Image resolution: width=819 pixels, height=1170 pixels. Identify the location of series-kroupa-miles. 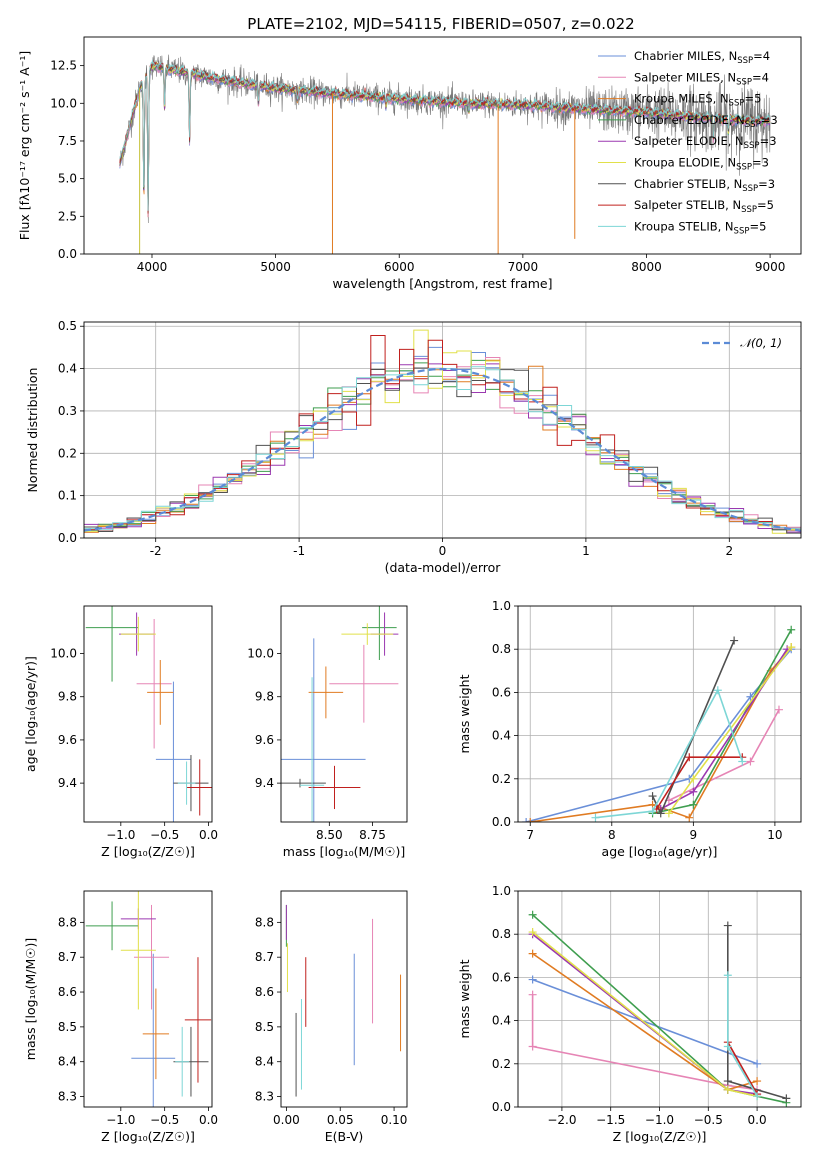
(661, 732).